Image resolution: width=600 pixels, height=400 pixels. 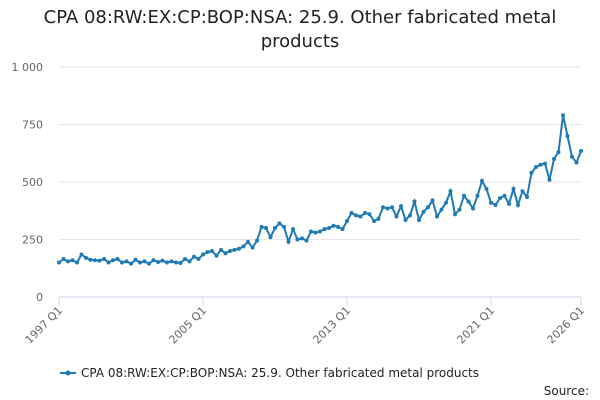 What do you see at coordinates (44, 325) in the screenshot?
I see `x-tick-label: 1997 Q1` at bounding box center [44, 325].